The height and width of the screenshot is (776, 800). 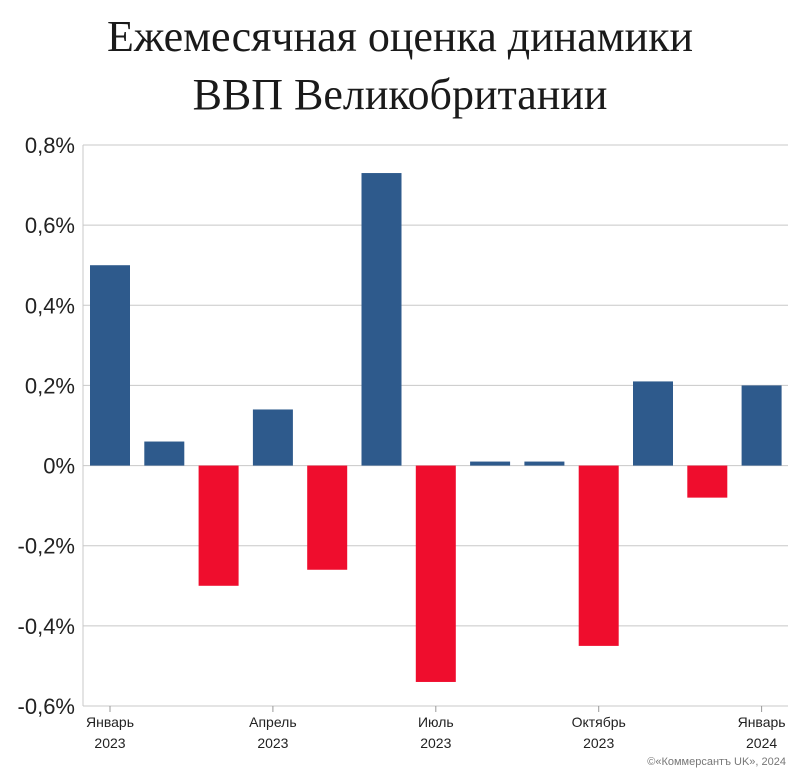 I want to click on y-tick-label: -0,4%, so click(x=46, y=626).